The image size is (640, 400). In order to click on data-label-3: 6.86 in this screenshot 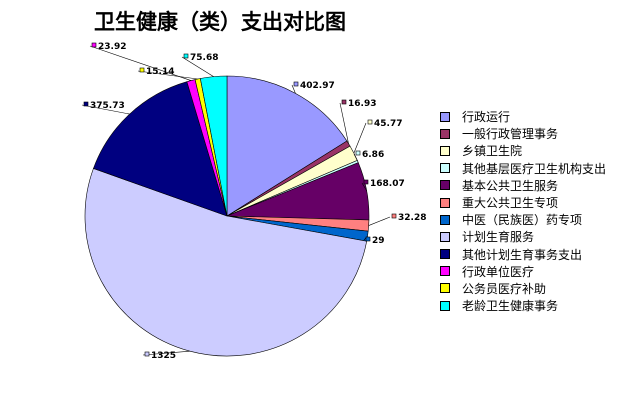, I will do `click(373, 155)`.